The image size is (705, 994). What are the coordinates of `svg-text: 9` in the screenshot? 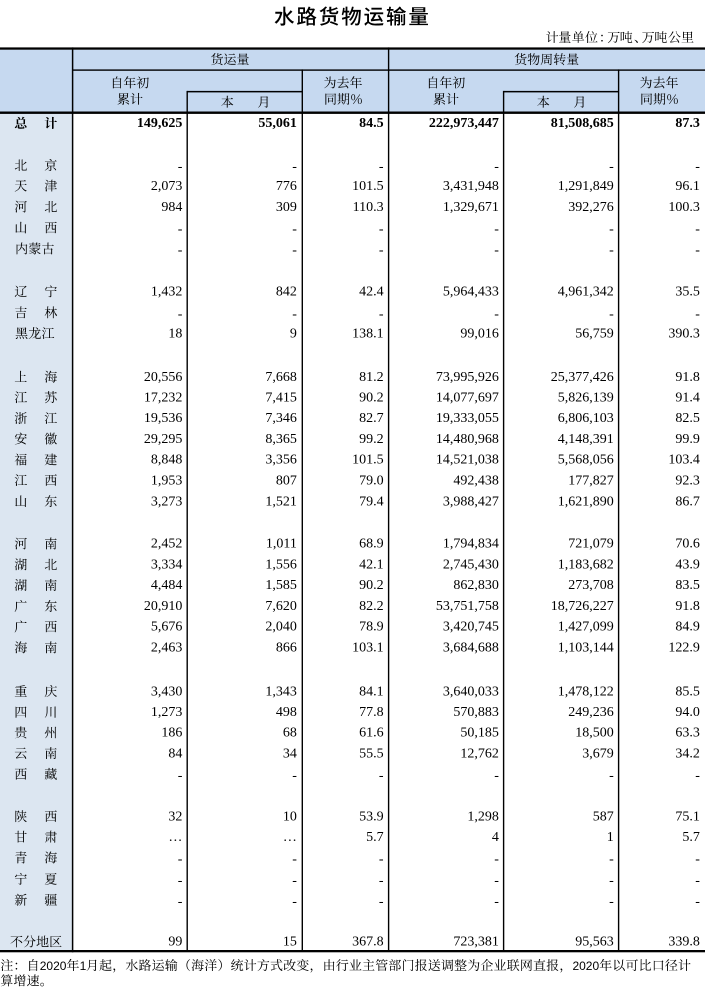 It's located at (293, 333).